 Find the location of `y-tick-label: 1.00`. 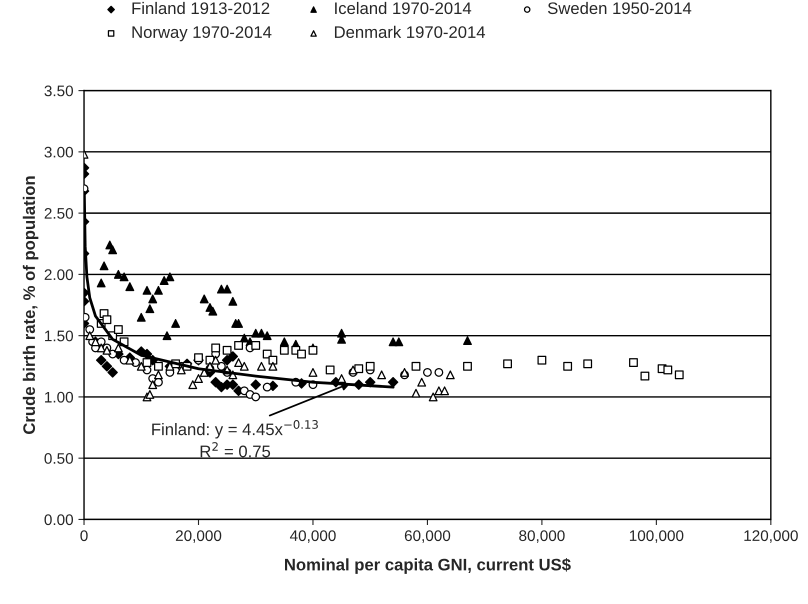

y-tick-label: 1.00 is located at coordinates (59, 397).